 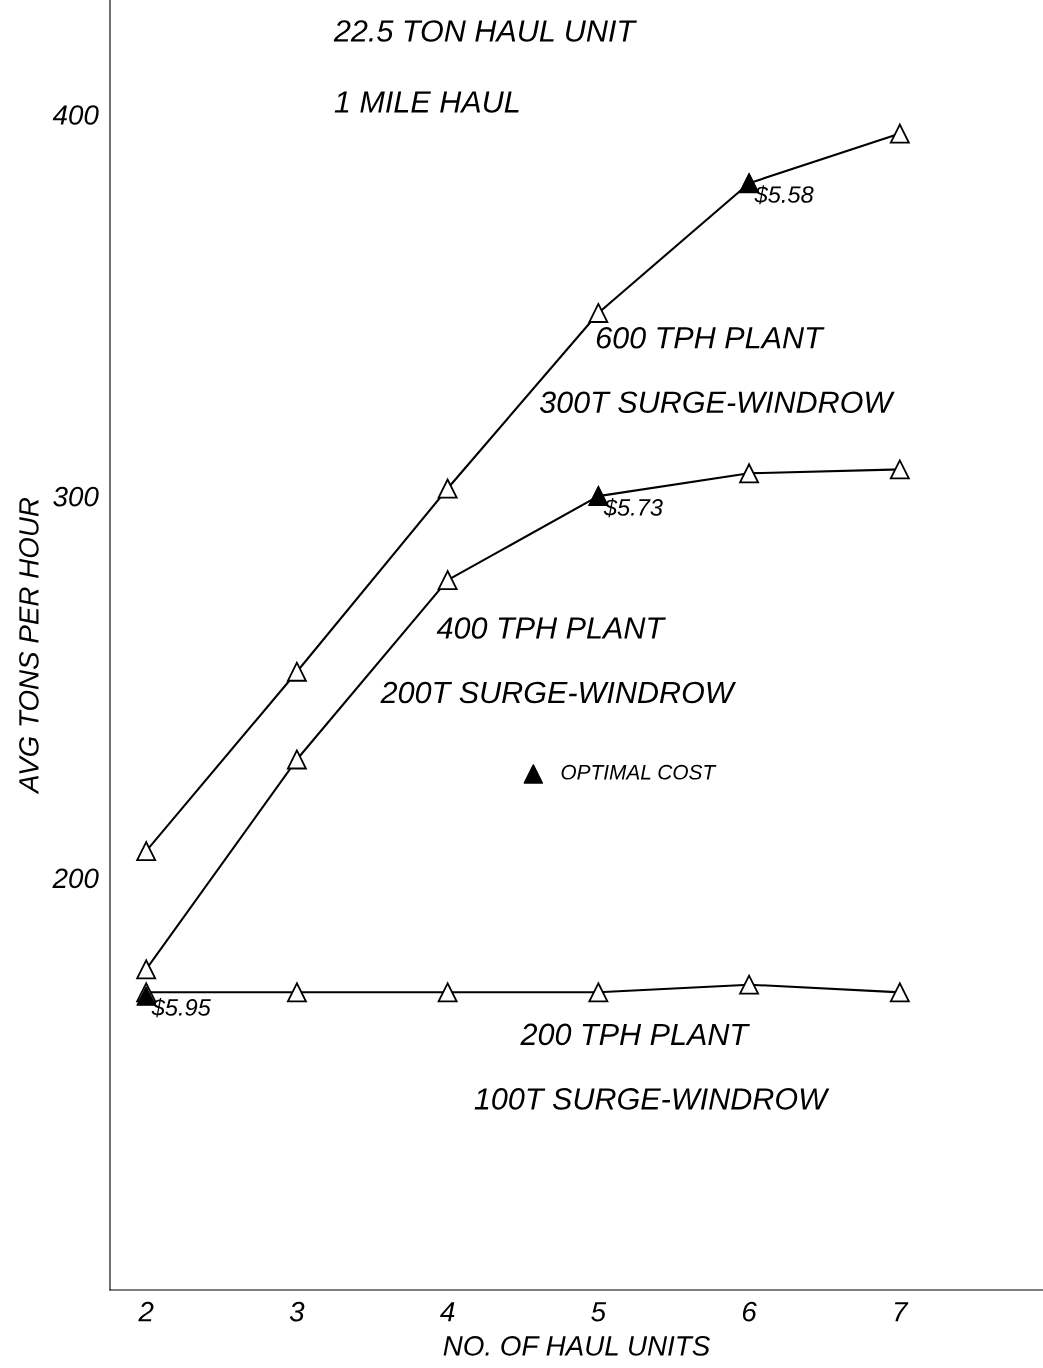 I want to click on x-tick-label: 2, so click(x=146, y=1311).